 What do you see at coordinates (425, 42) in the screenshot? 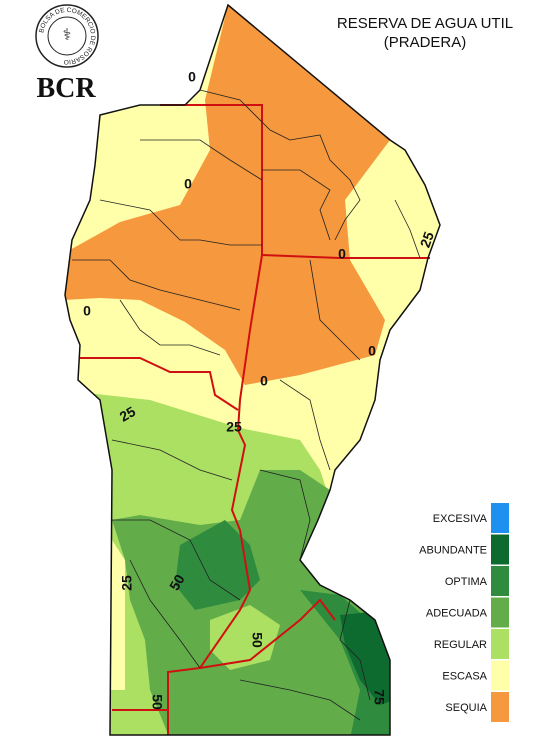
I see `title-line: (PRADERA)` at bounding box center [425, 42].